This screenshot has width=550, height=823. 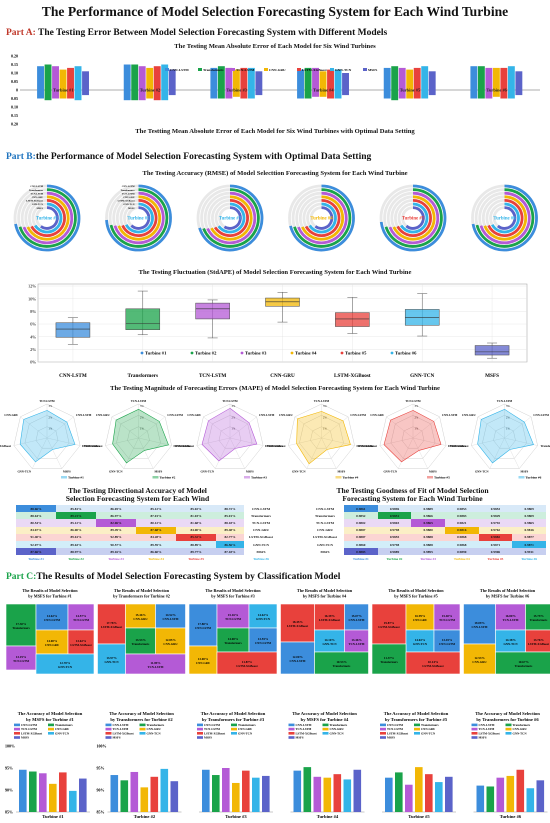 What do you see at coordinates (530, 800) in the screenshot?
I see `accuracy-bar-gnn-tcn` at bounding box center [530, 800].